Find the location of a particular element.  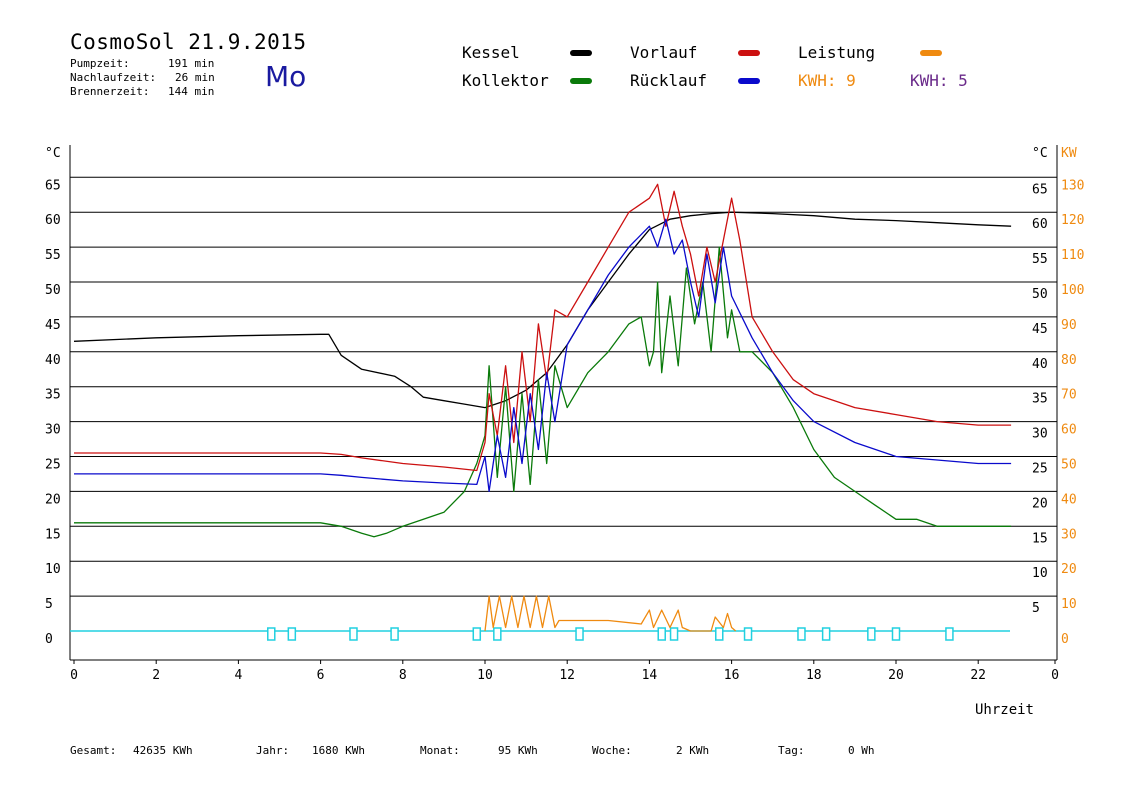

series-leistung is located at coordinates (610, 613).